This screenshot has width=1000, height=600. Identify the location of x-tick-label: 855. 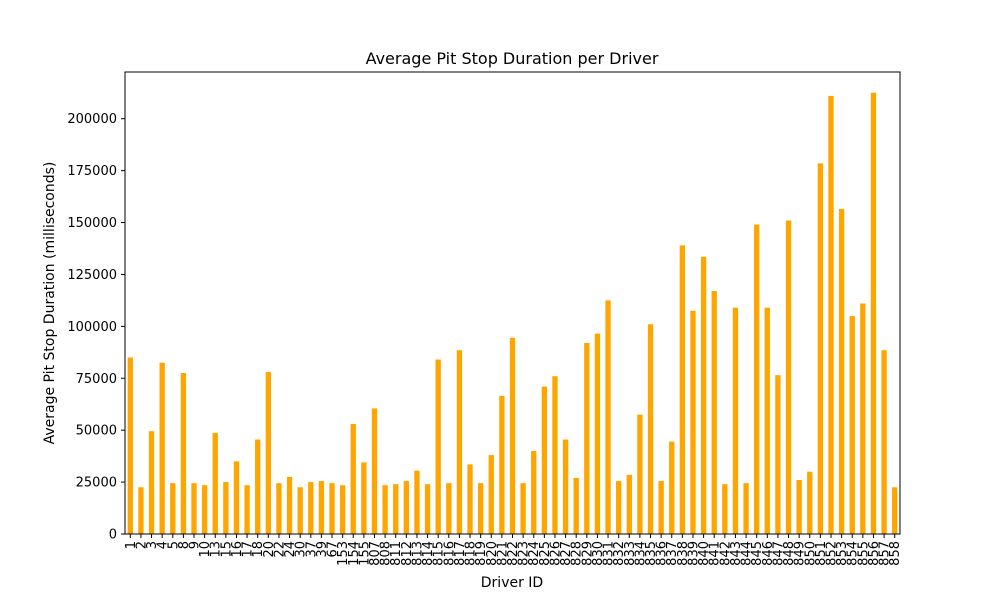
(863, 553).